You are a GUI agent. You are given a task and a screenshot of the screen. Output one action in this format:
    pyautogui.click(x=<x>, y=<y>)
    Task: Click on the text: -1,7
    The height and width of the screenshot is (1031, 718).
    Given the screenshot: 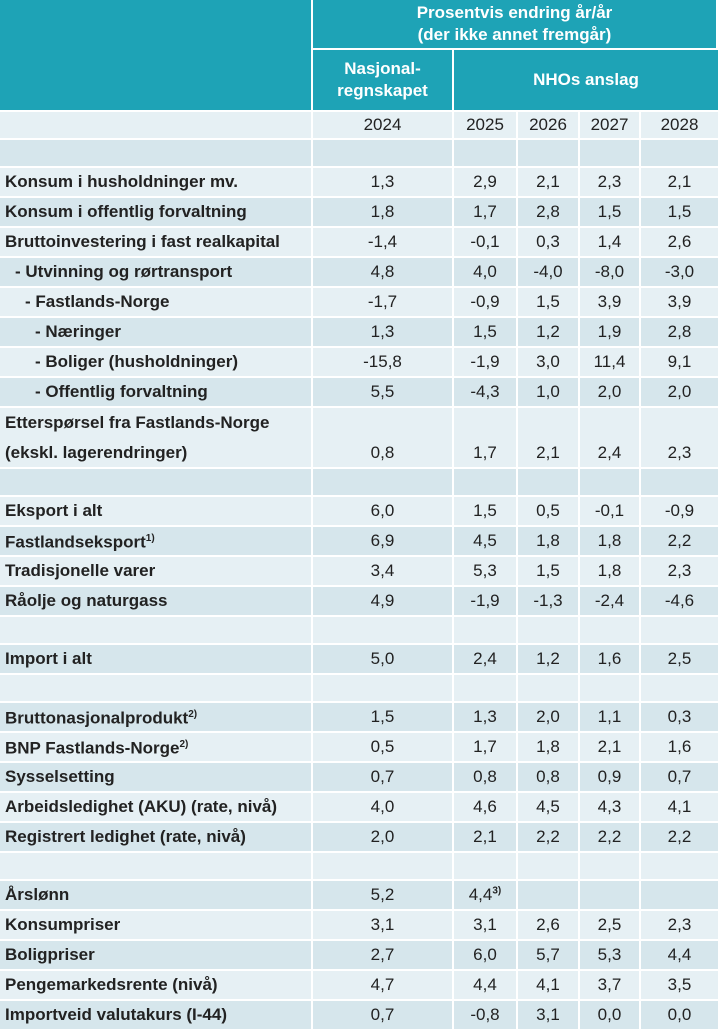 What is the action you would take?
    pyautogui.click(x=382, y=301)
    